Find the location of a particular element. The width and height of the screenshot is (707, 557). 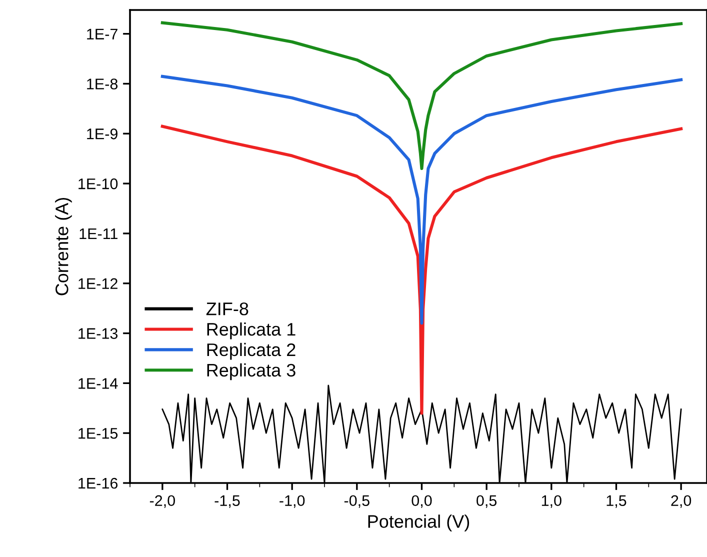

legend-label: Replicata 2 is located at coordinates (251, 351).